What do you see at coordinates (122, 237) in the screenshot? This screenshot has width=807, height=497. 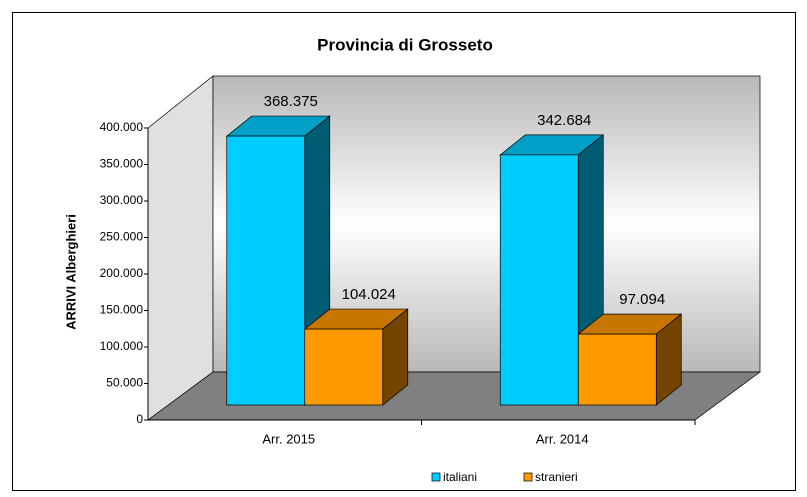 I see `y-tick-label: 250.000` at bounding box center [122, 237].